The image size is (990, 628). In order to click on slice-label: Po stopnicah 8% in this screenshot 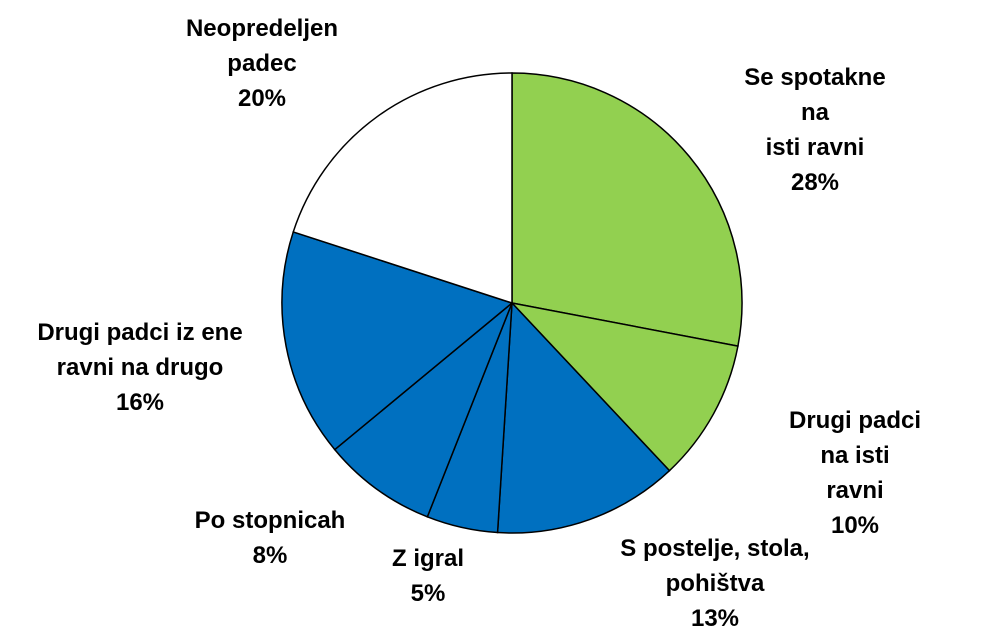, I will do `click(270, 538)`.